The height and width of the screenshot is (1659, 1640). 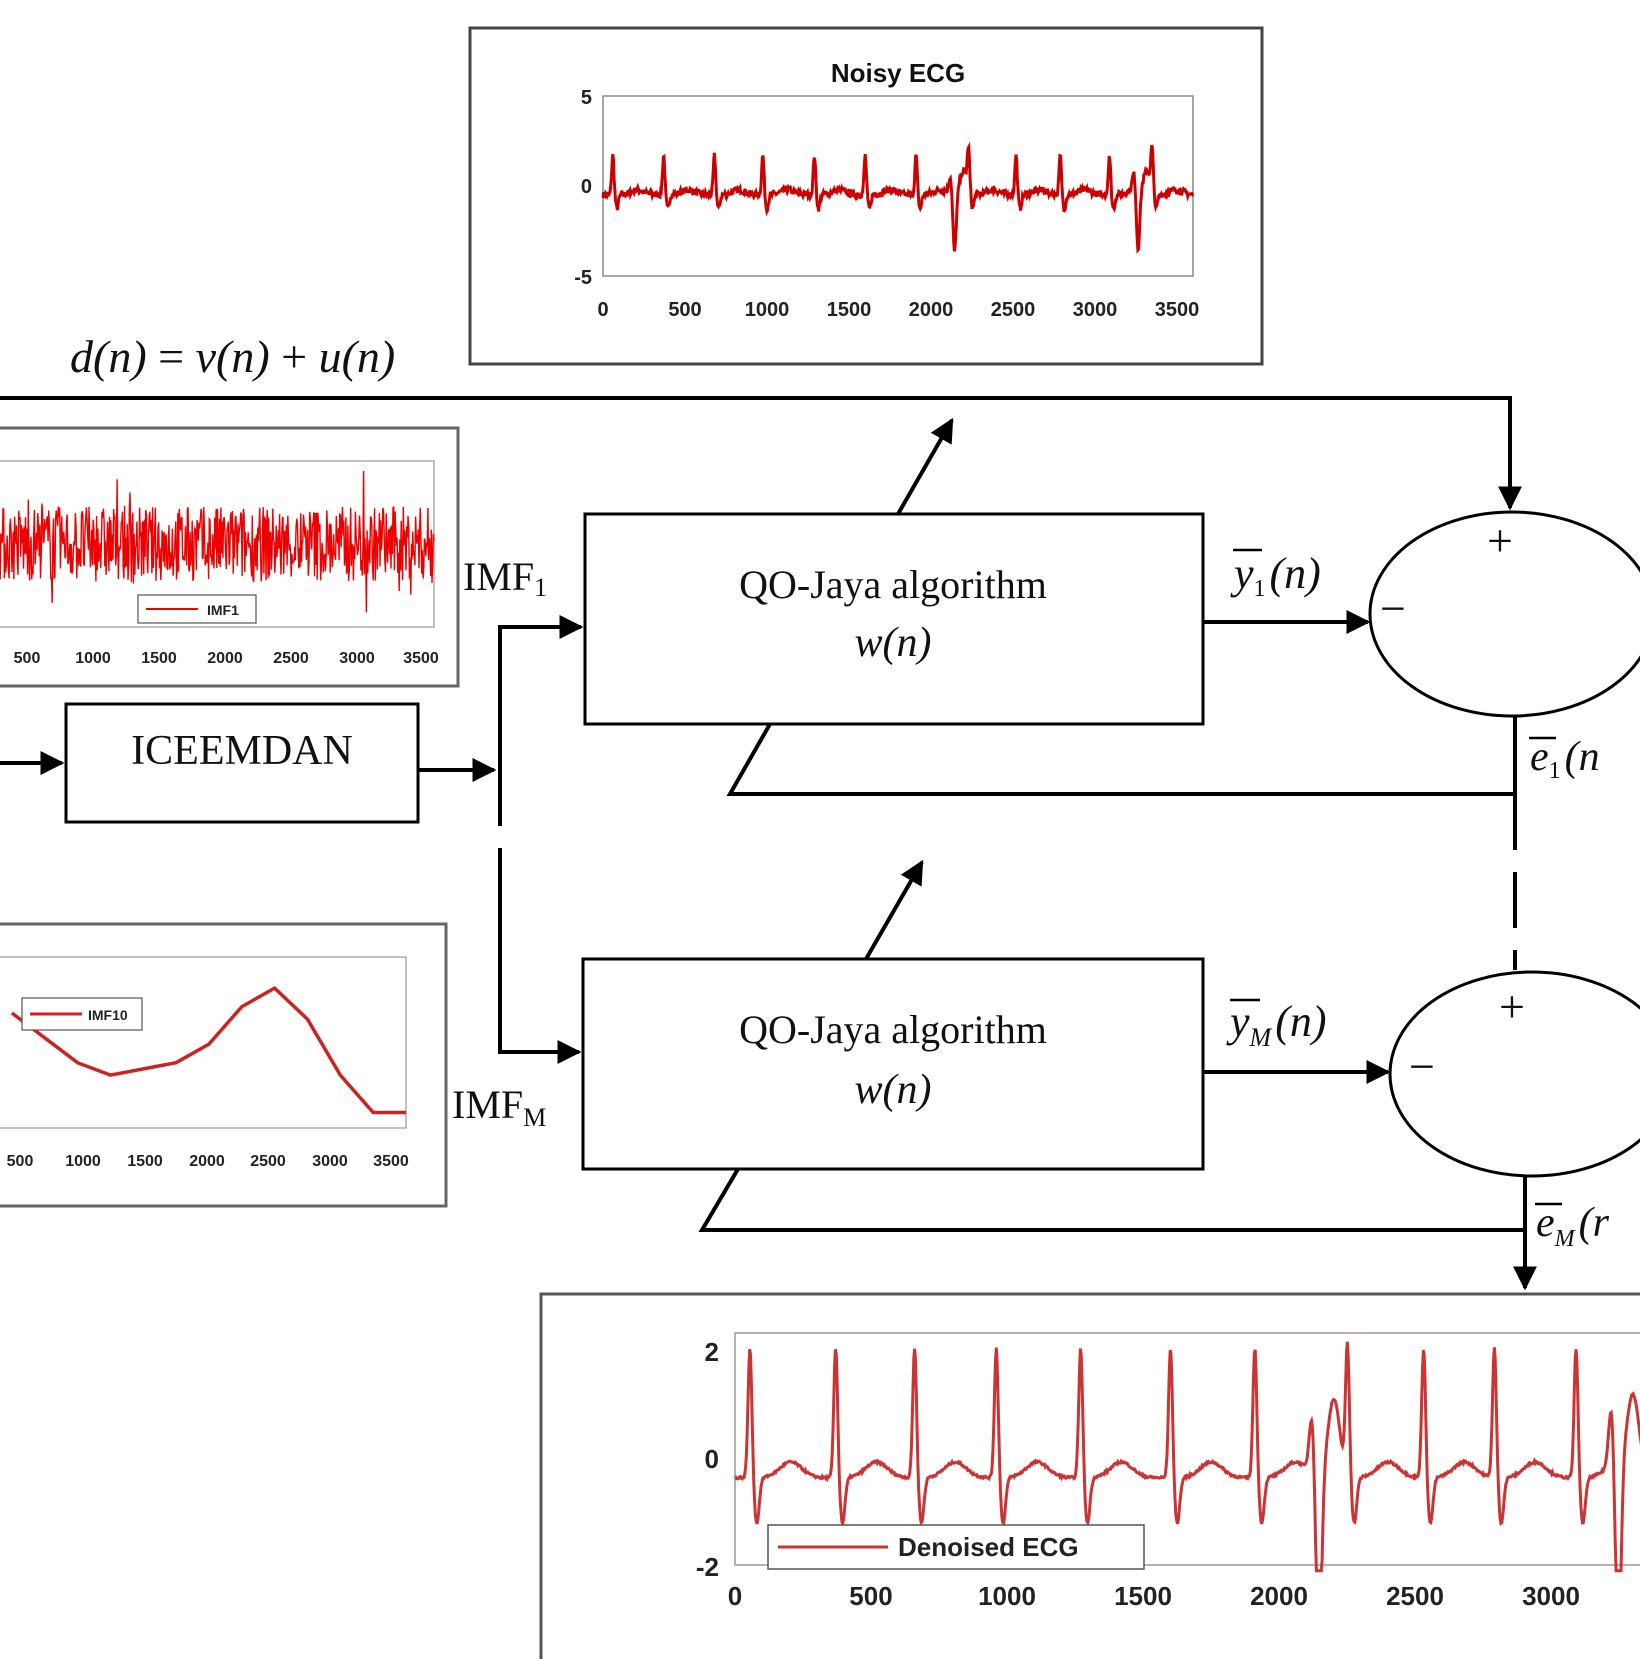 What do you see at coordinates (898, 73) in the screenshot?
I see `noisy-ecg-title: Noisy ECG` at bounding box center [898, 73].